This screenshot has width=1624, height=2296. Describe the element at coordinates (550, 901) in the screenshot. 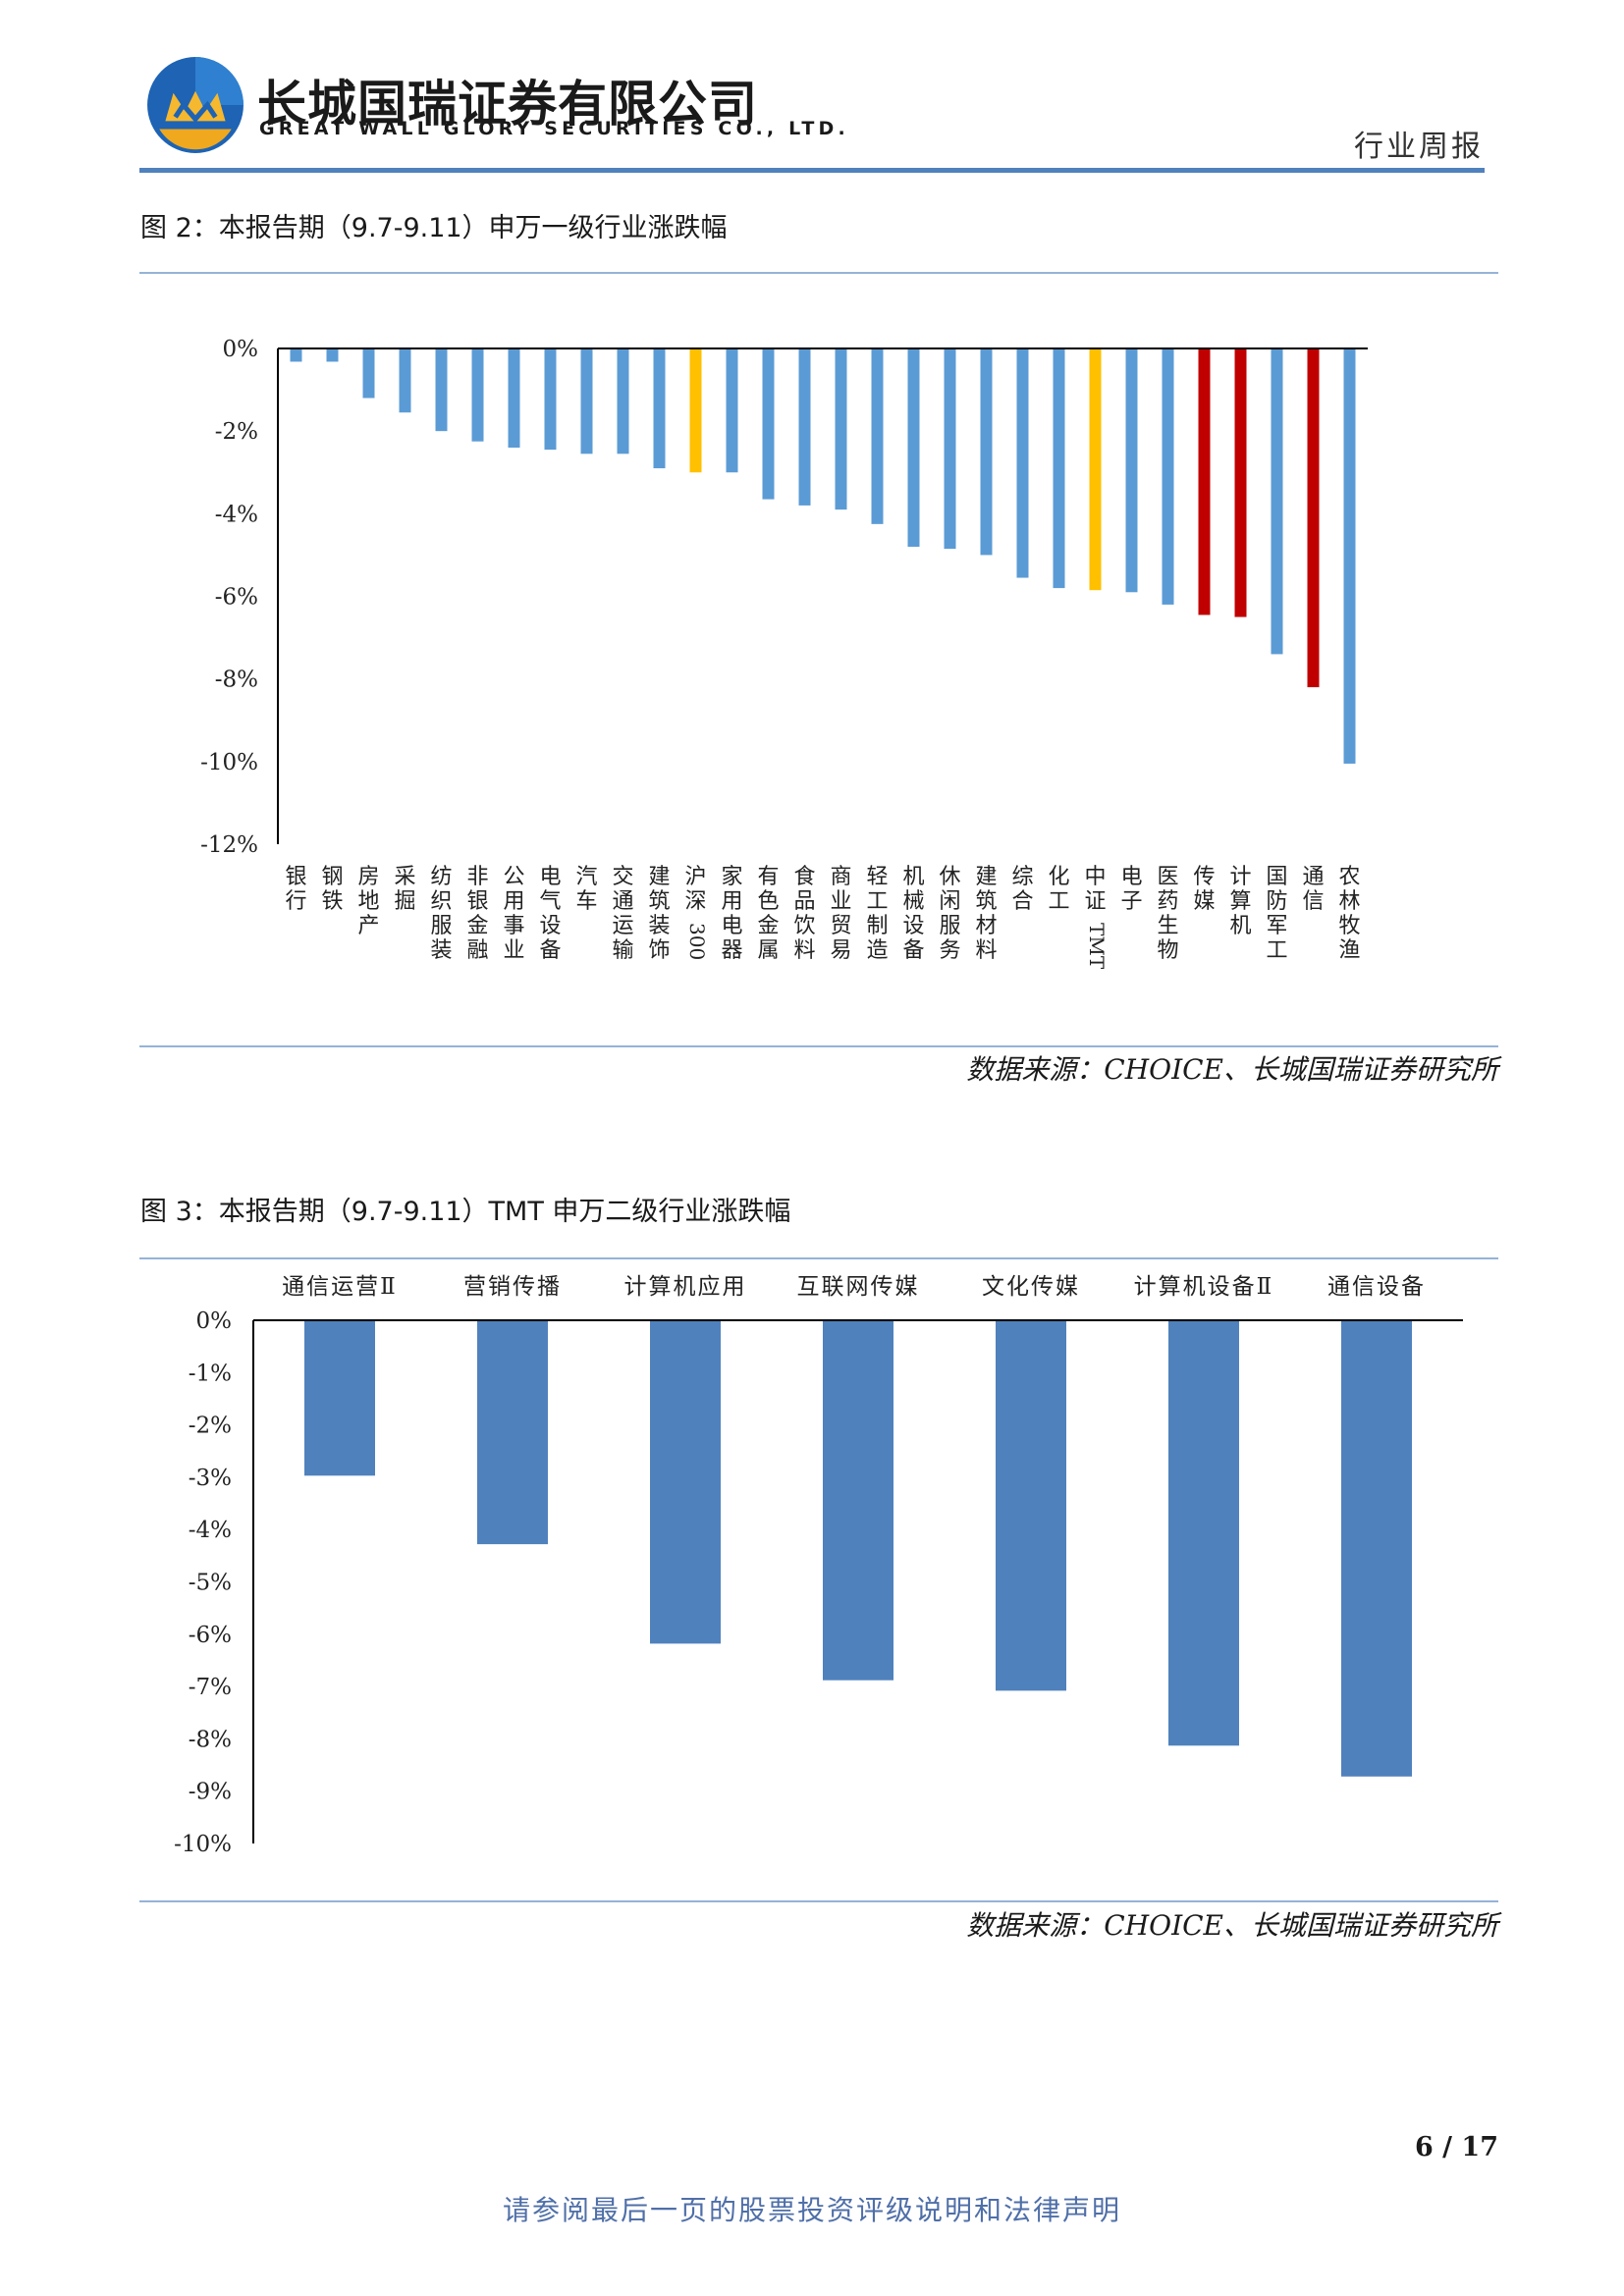

I see `x-tick-label-char: 气` at that location.